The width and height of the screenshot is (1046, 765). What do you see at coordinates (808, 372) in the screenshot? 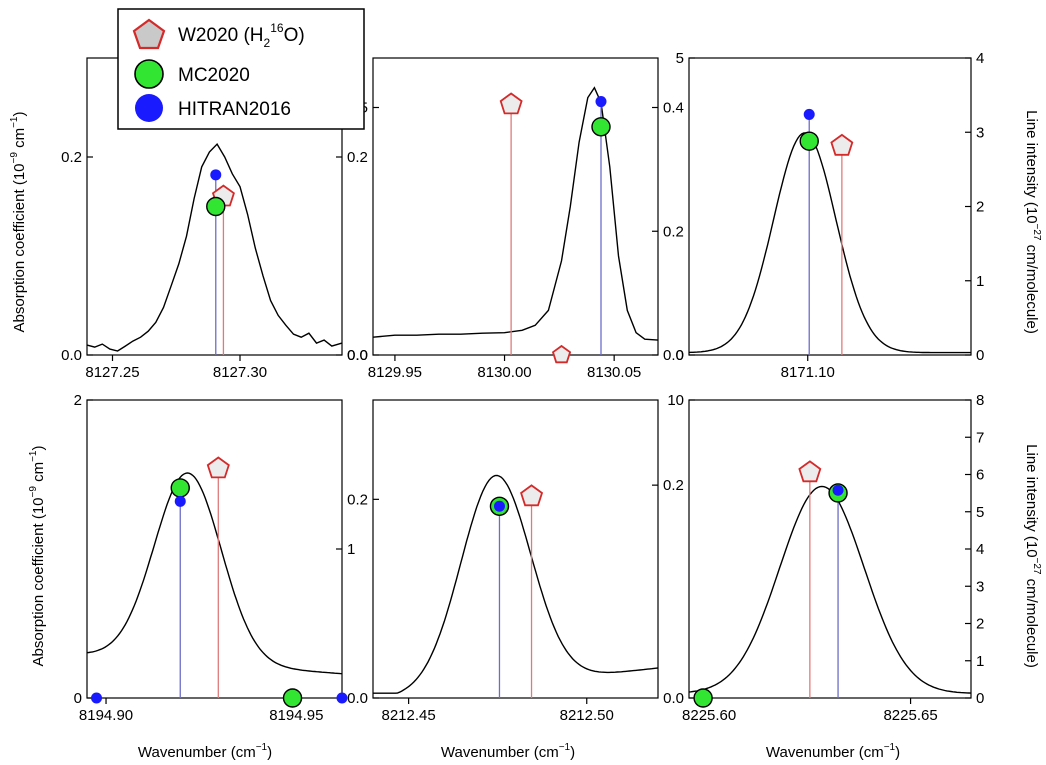
I see `x-tick-label: 8171.10` at bounding box center [808, 372].